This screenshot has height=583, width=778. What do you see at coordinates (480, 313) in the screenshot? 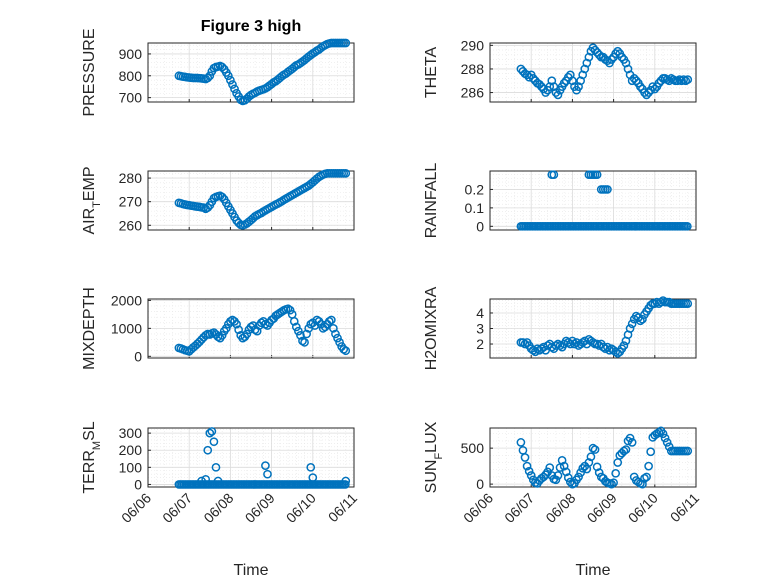
I see `y-tick-label: 4` at bounding box center [480, 313].